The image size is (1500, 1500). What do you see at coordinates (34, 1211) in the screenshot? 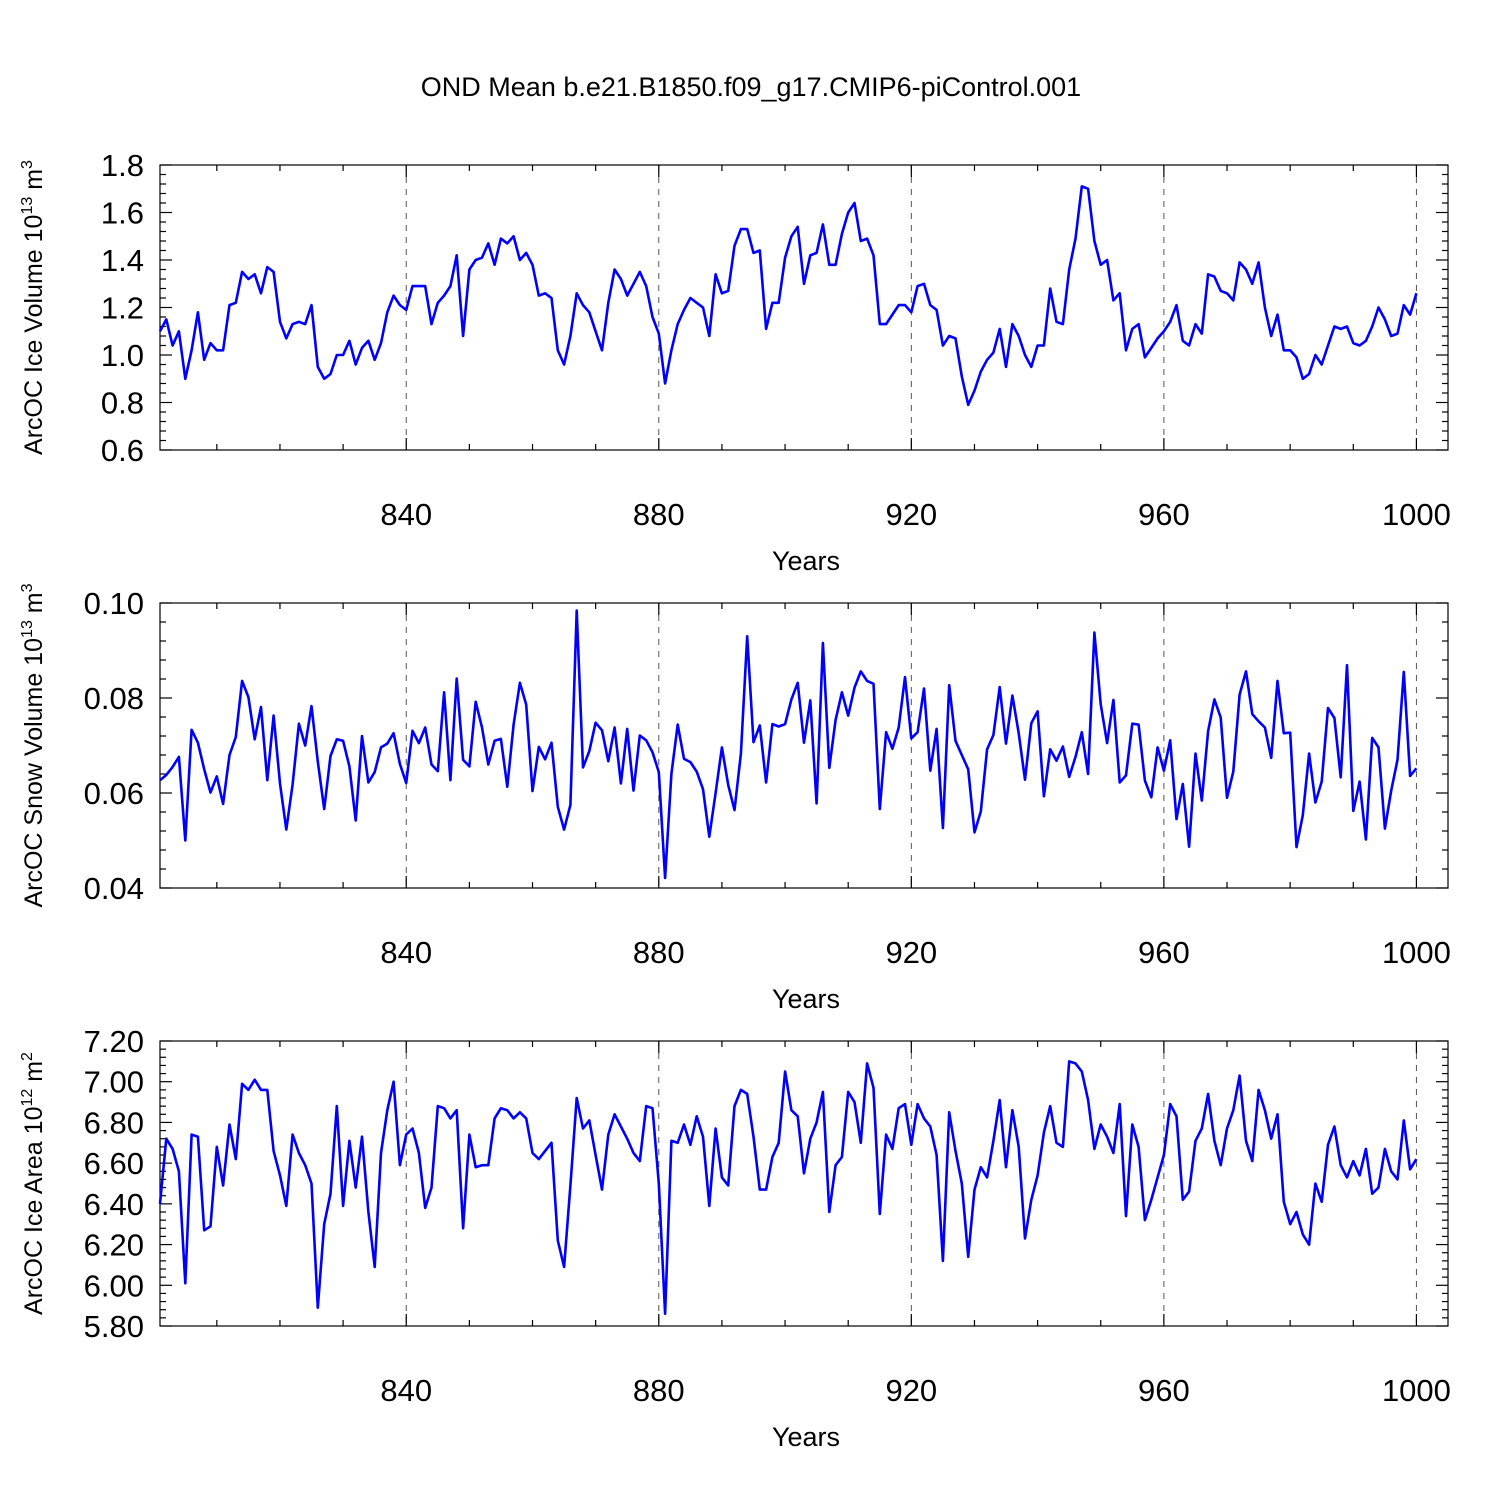
I see `y-axis-label-part: ArcOC Ice Area 10` at bounding box center [34, 1211].